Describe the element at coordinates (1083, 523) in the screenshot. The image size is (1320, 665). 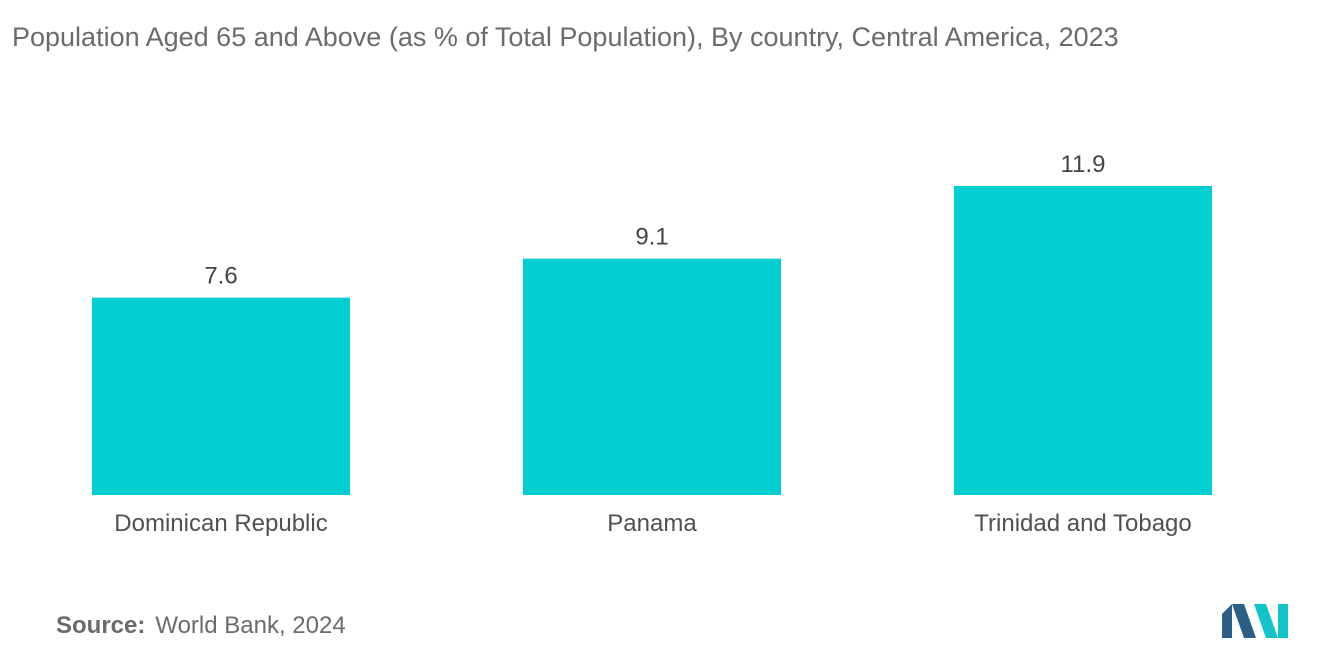
I see `category-label: Trinidad and Tobago` at that location.